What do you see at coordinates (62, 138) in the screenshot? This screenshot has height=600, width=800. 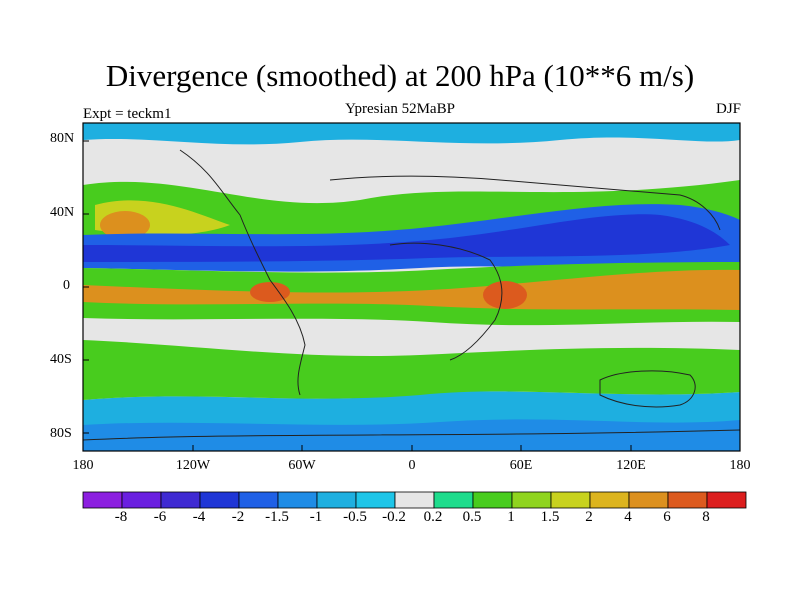 I see `lat-tick-80n: 80N` at bounding box center [62, 138].